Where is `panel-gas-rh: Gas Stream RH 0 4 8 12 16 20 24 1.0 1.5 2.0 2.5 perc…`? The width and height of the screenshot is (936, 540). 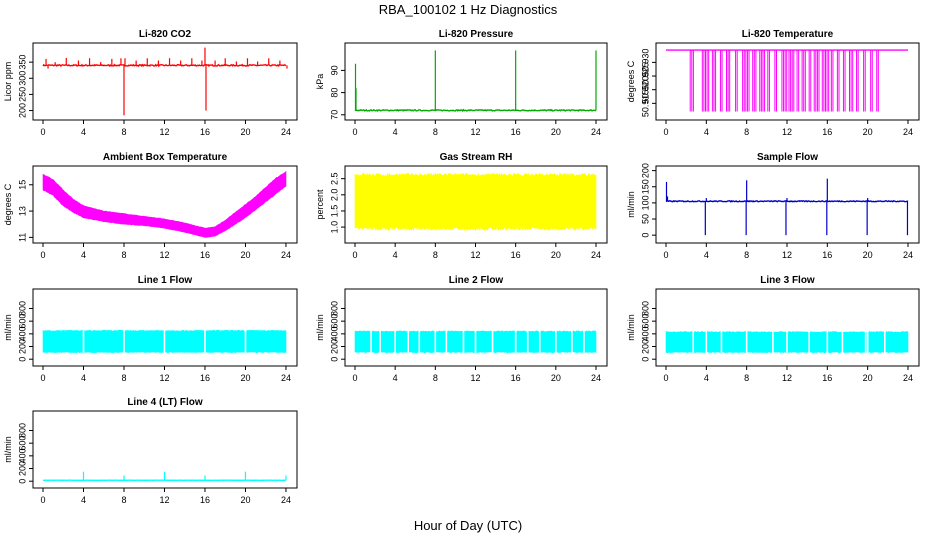
panel-gas-rh: Gas Stream RH 0 4 8 12 16 20 24 1.0 1.5 2.0 2.5 perc… is located at coordinates (461, 206).